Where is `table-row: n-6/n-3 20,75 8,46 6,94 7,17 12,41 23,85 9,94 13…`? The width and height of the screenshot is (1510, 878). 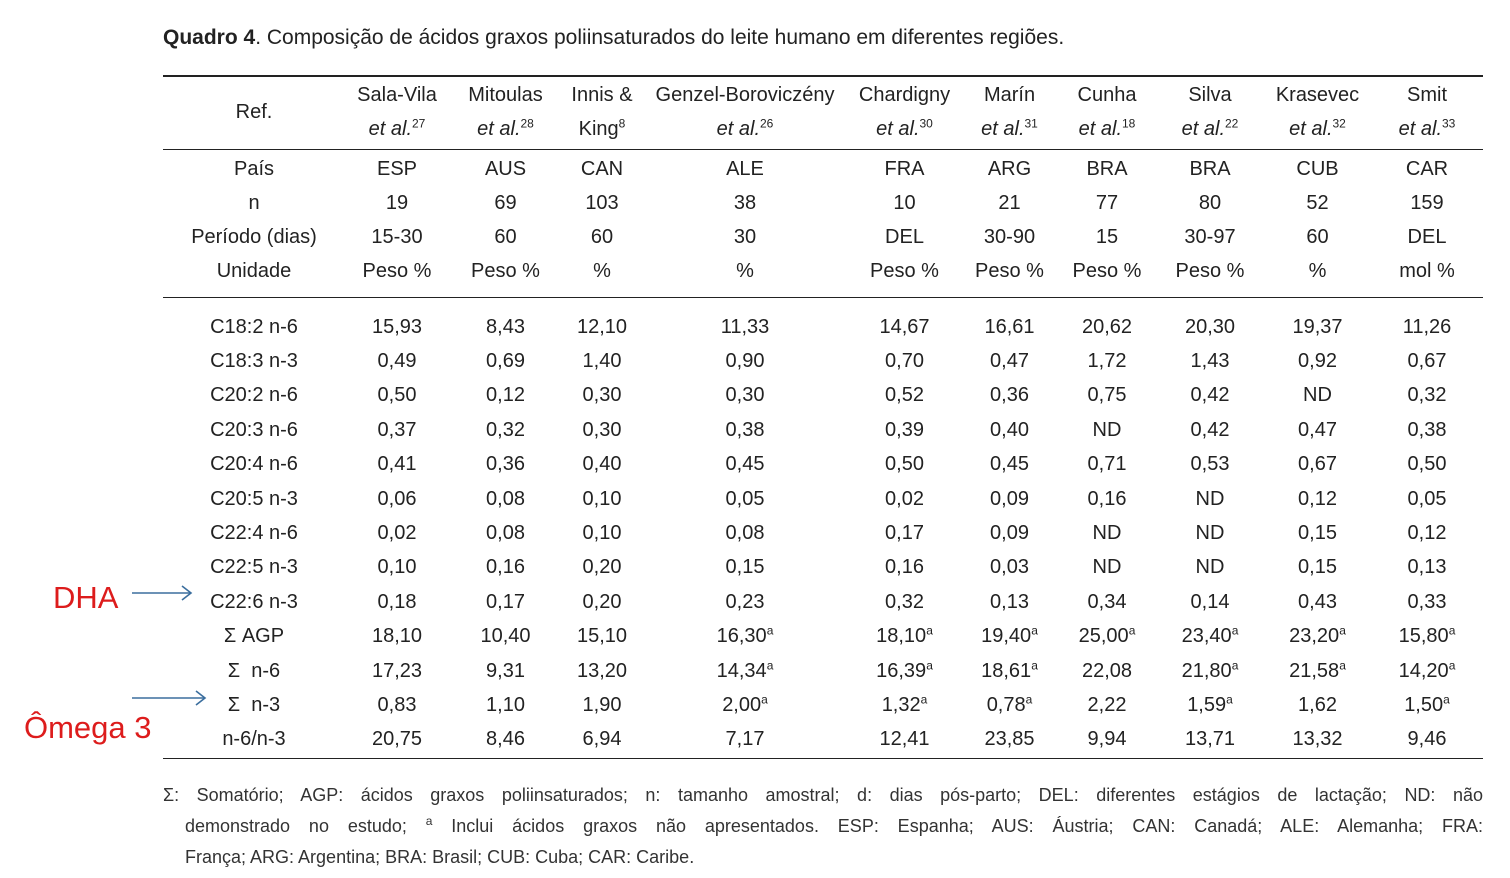
table-row: n-6/n-3 20,75 8,46 6,94 7,17 12,41 23,85 9,94 13… is located at coordinates (823, 740).